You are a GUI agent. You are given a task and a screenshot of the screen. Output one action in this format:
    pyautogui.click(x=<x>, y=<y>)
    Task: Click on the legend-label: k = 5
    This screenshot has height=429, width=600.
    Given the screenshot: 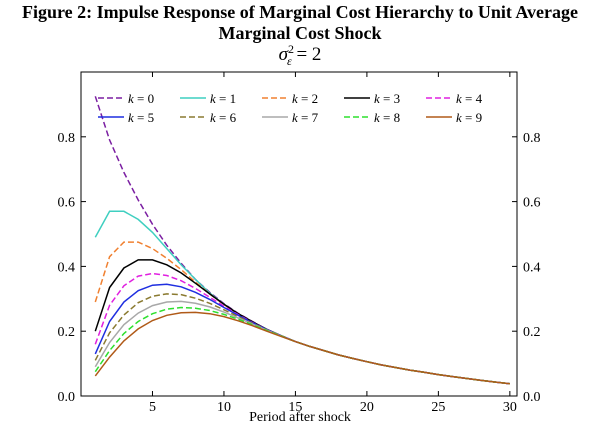 What is the action you would take?
    pyautogui.click(x=141, y=117)
    